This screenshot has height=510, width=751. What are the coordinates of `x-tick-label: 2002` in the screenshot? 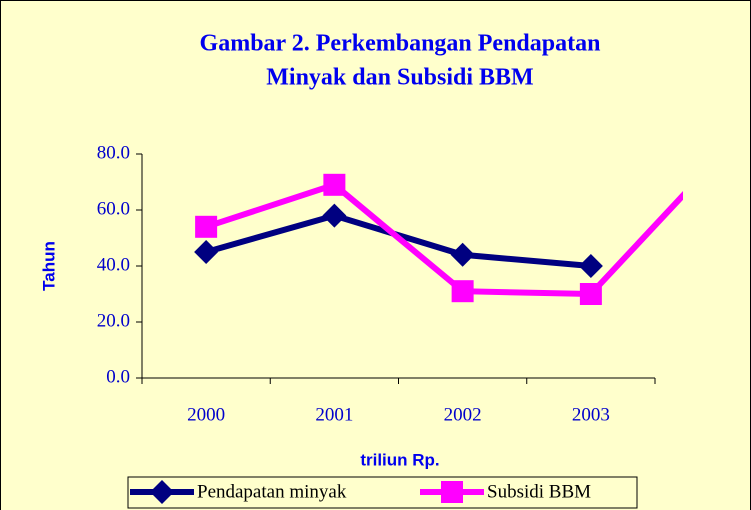 It's located at (463, 414).